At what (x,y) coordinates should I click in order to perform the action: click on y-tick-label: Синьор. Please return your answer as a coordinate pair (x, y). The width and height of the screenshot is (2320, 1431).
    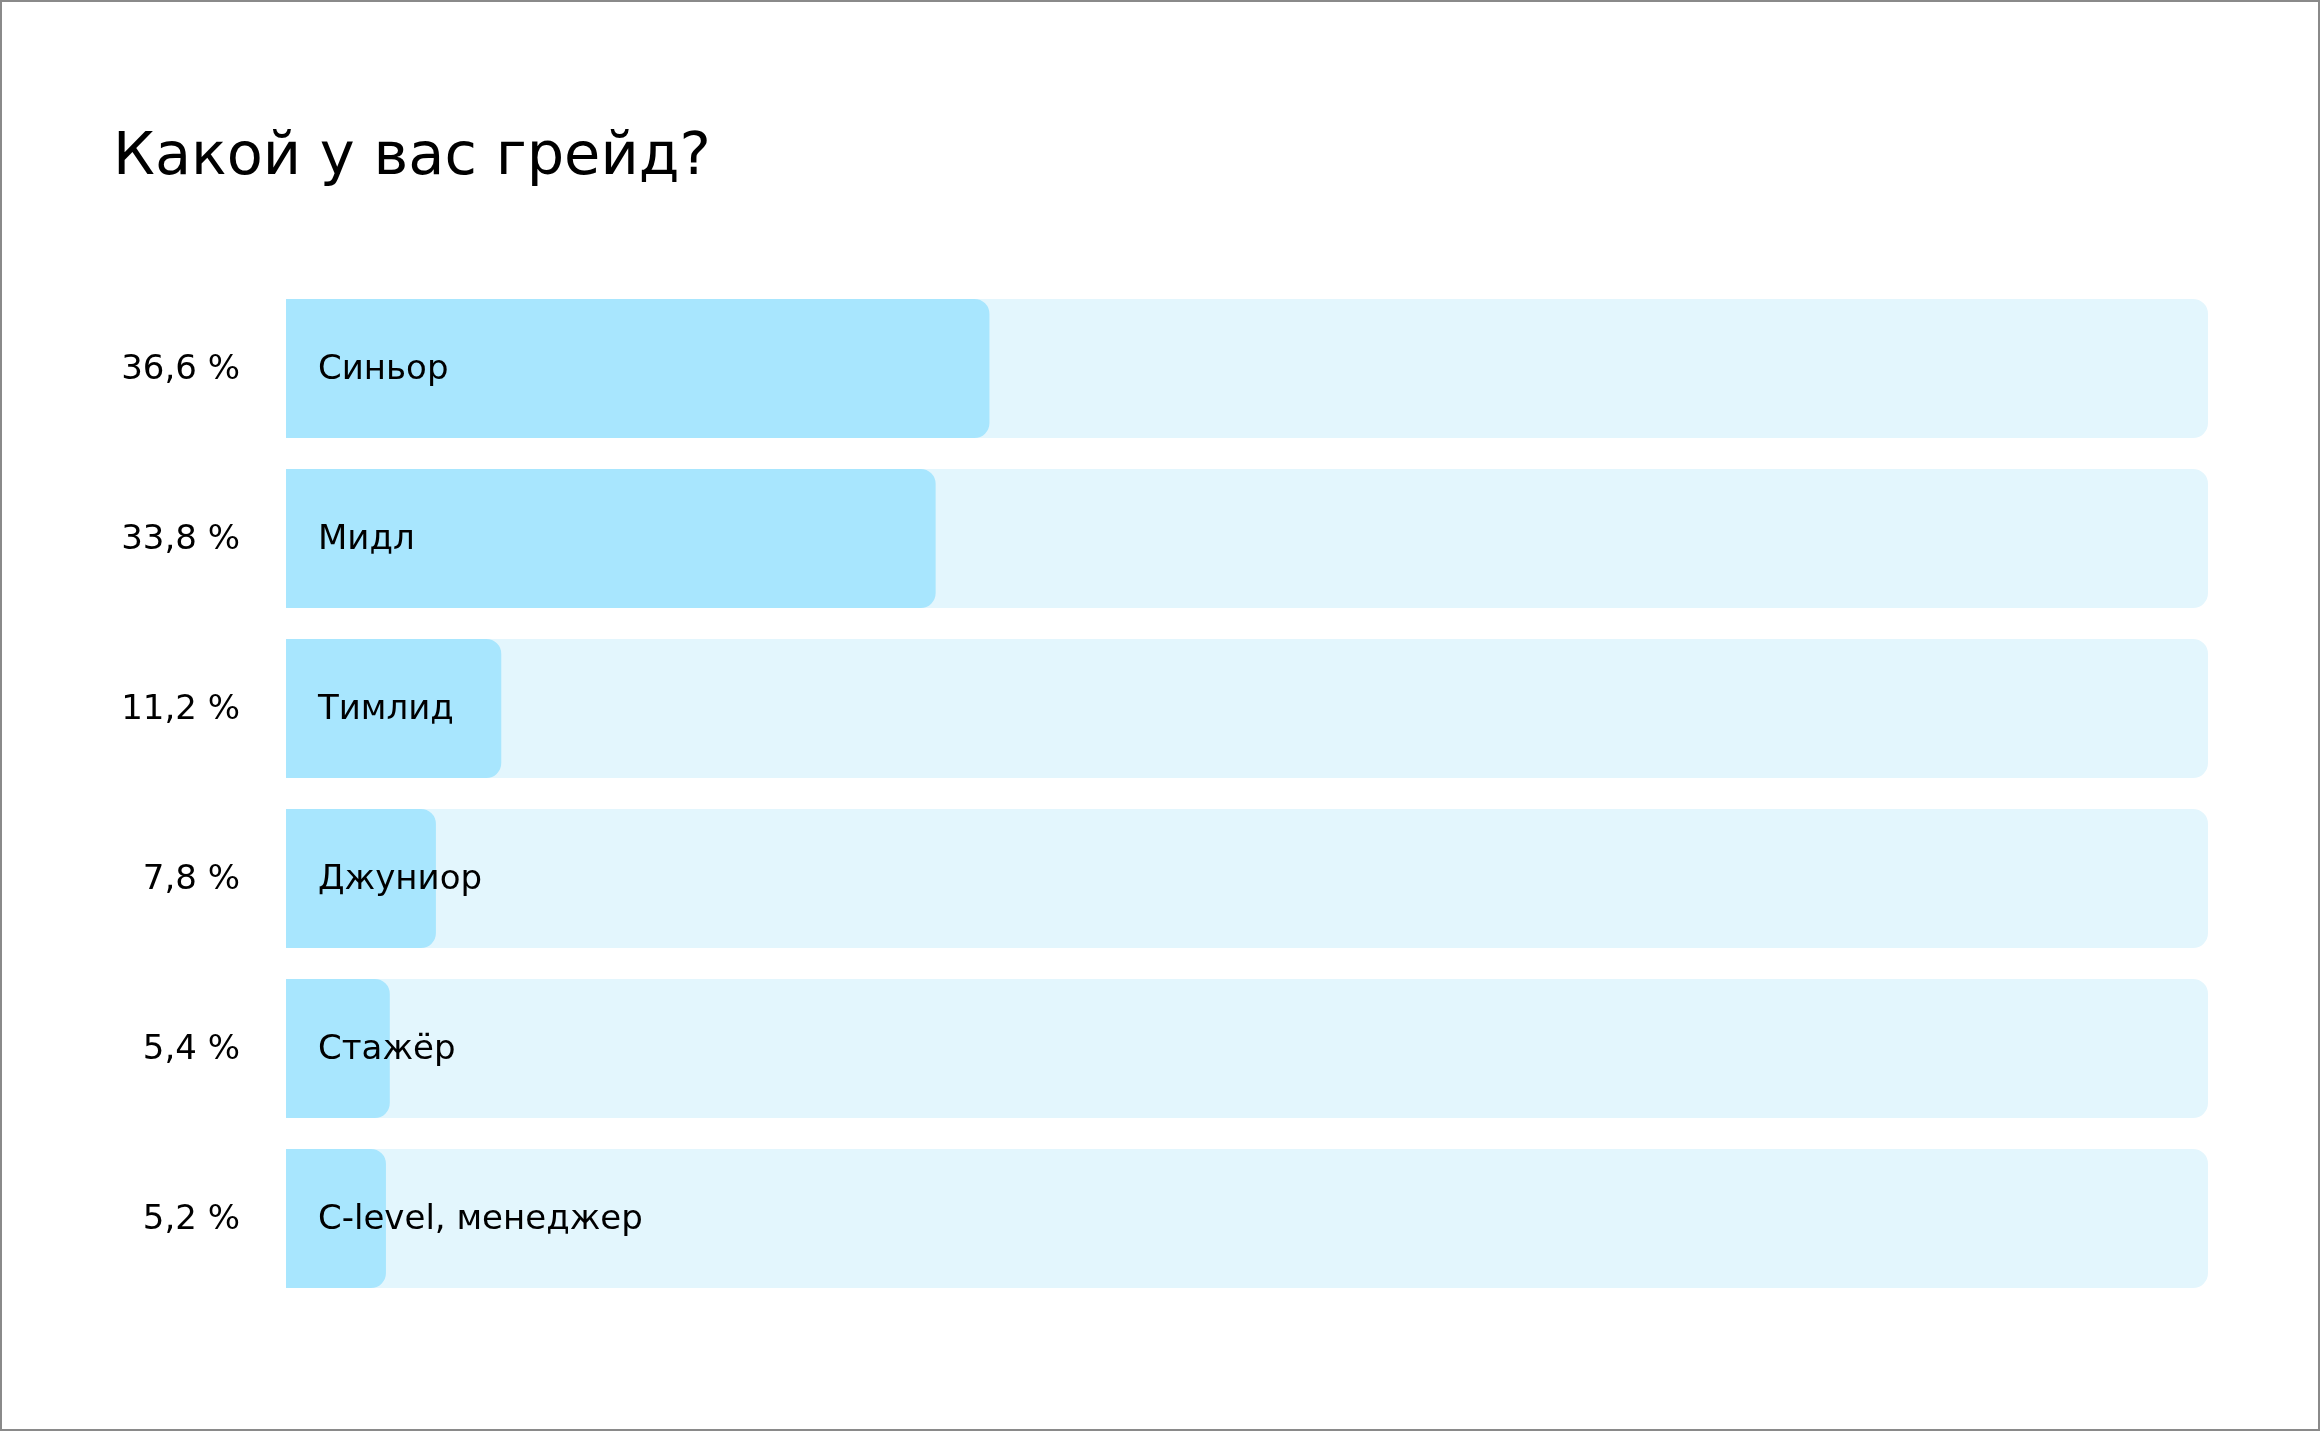
    Looking at the image, I should click on (383, 367).